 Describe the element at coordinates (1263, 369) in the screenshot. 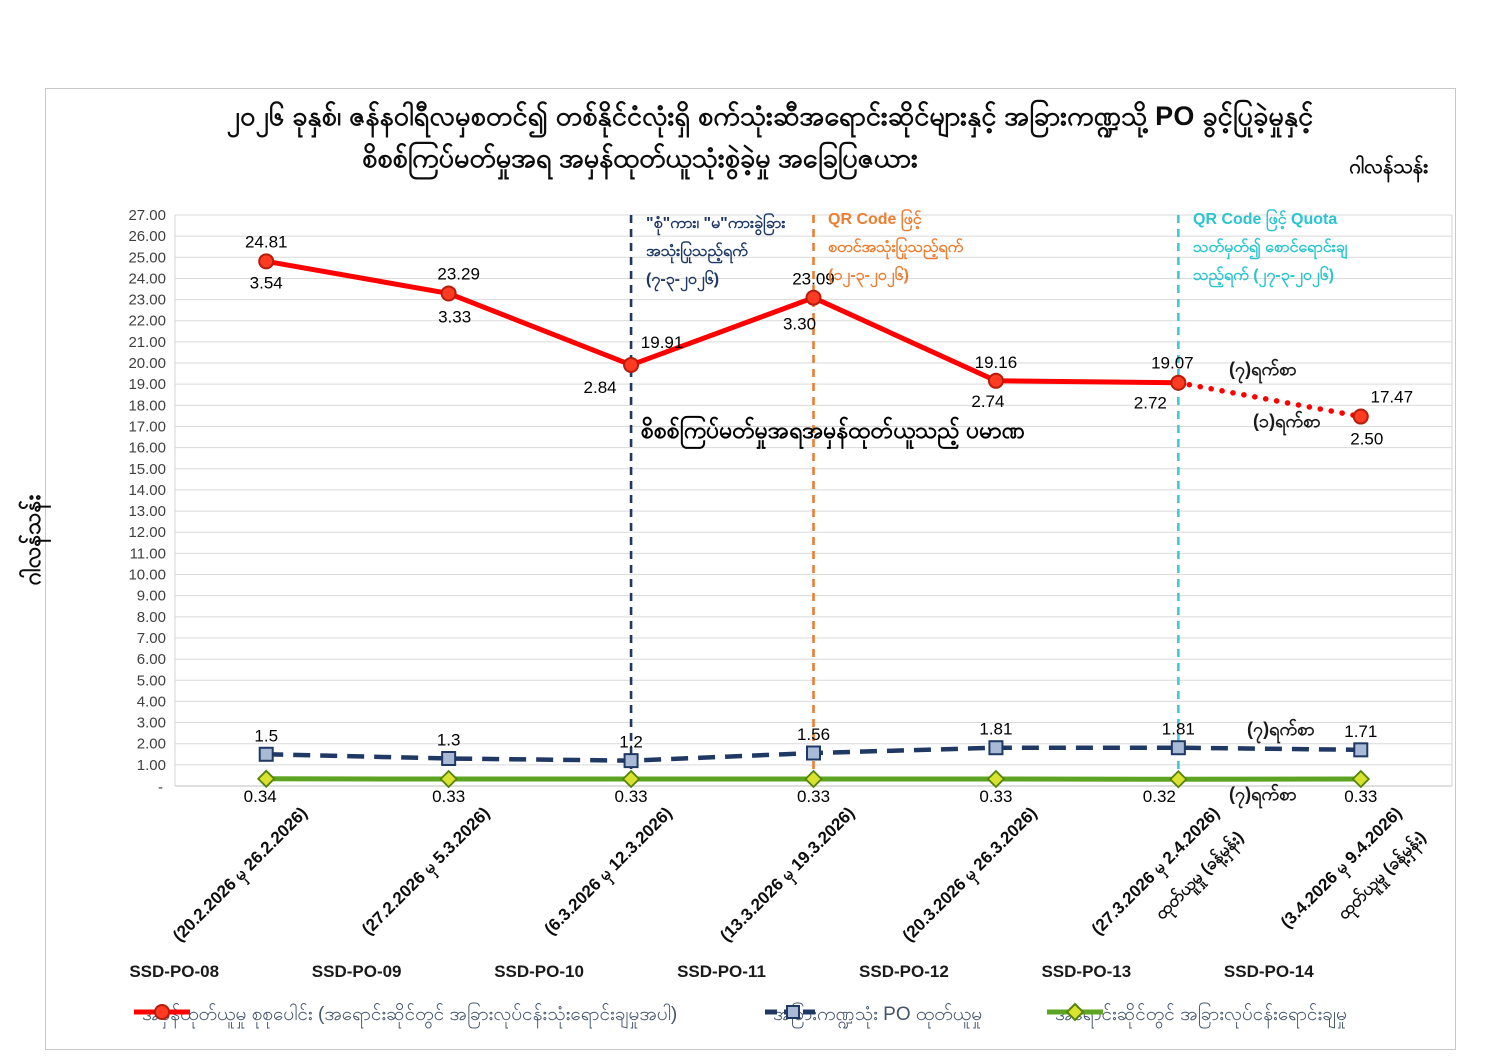

I see `seven-days-note-top: (၇)ရက်စာ` at that location.